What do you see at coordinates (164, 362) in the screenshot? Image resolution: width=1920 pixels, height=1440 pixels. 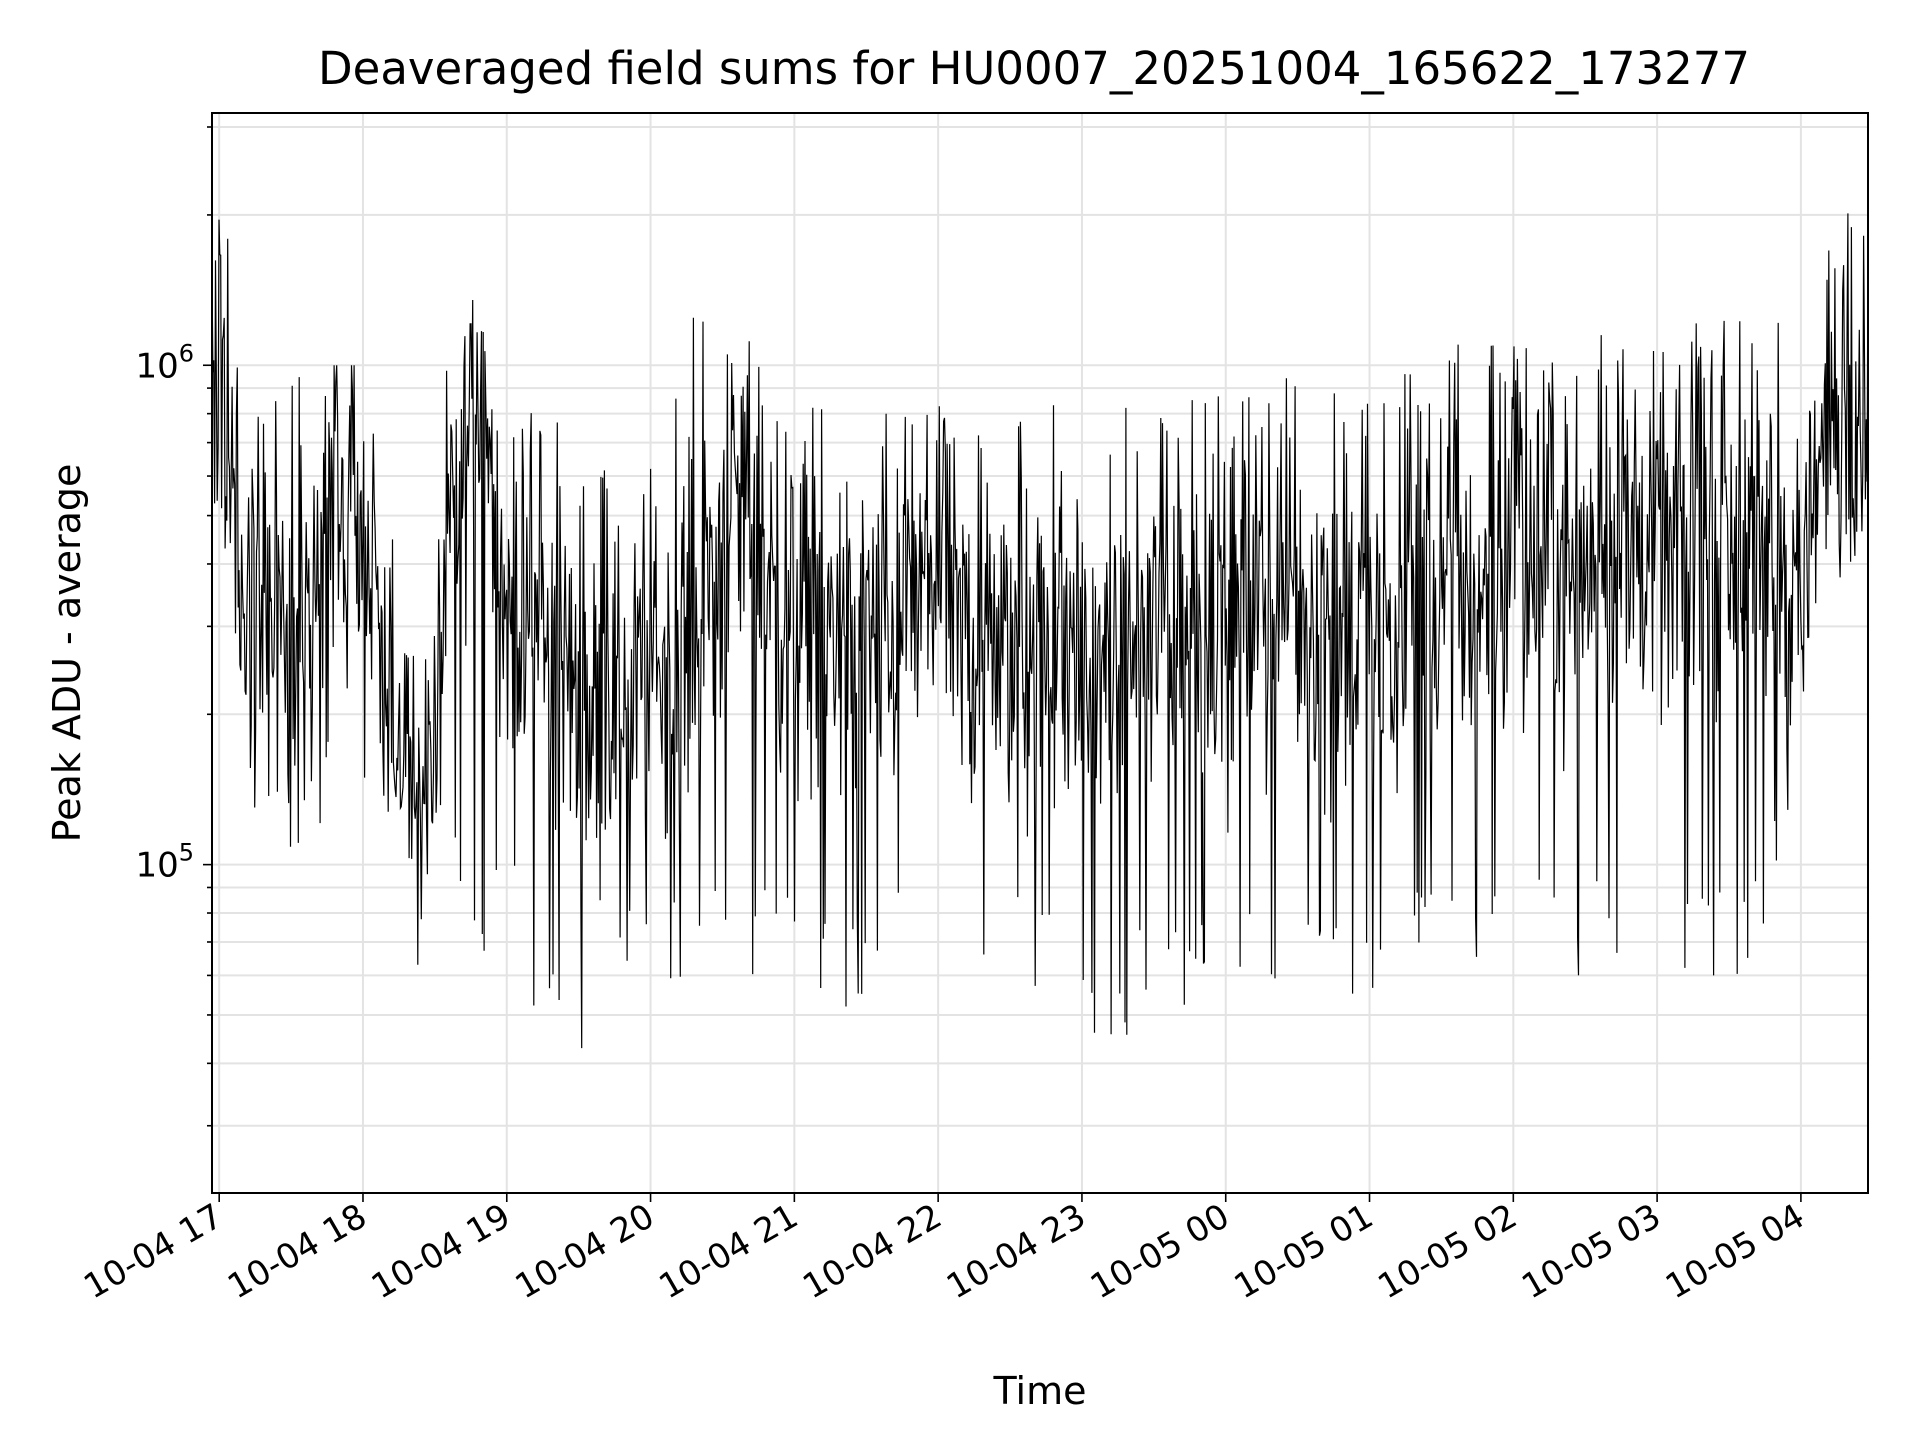 I see `y-tick-label: 10⁶` at bounding box center [164, 362].